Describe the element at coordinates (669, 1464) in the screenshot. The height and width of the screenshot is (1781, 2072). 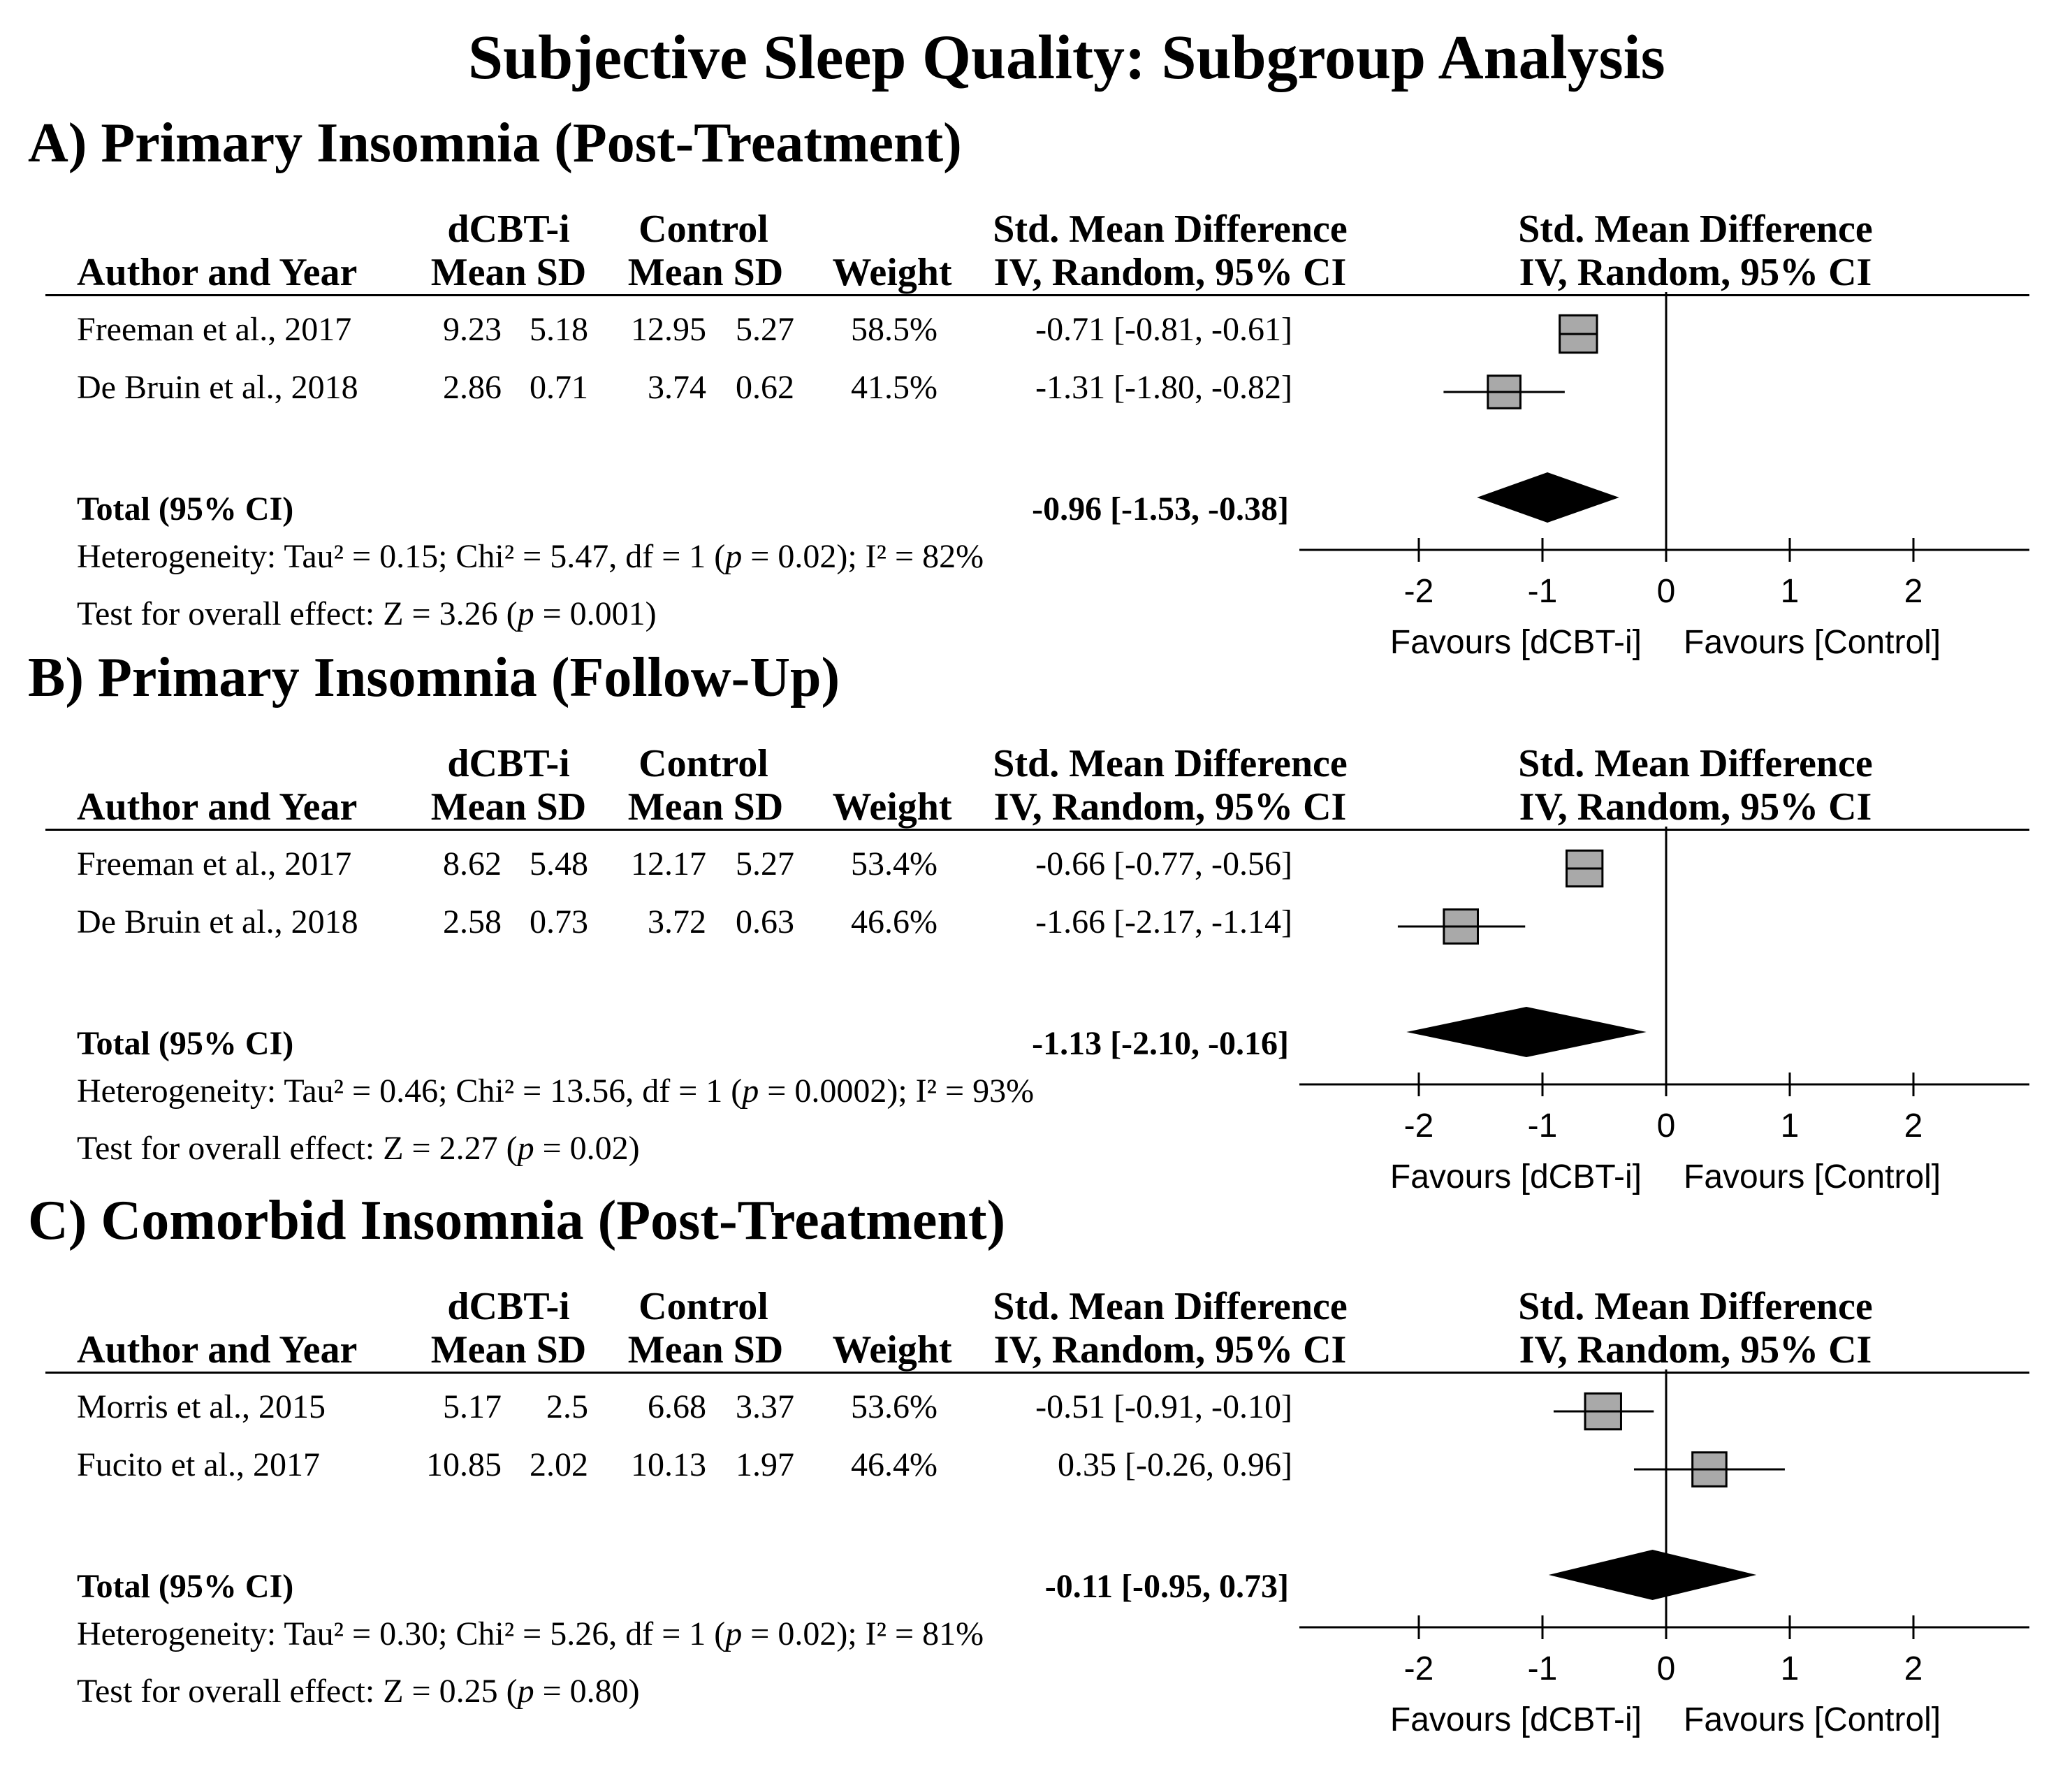
I see `control-mean: 10.13` at that location.